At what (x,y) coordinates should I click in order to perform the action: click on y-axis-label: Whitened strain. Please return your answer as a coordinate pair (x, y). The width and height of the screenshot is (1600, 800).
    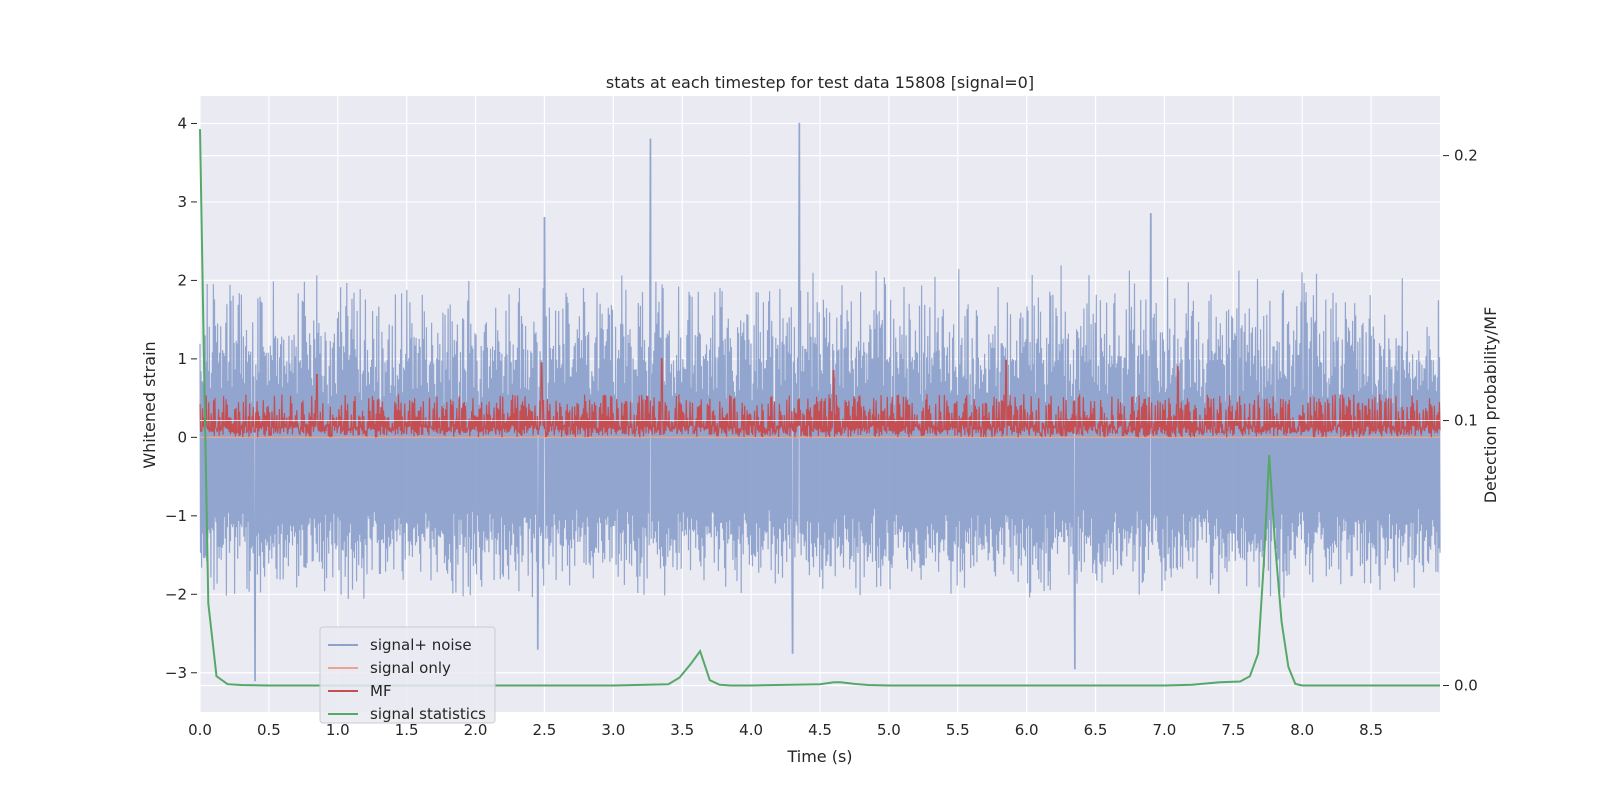
    Looking at the image, I should click on (149, 404).